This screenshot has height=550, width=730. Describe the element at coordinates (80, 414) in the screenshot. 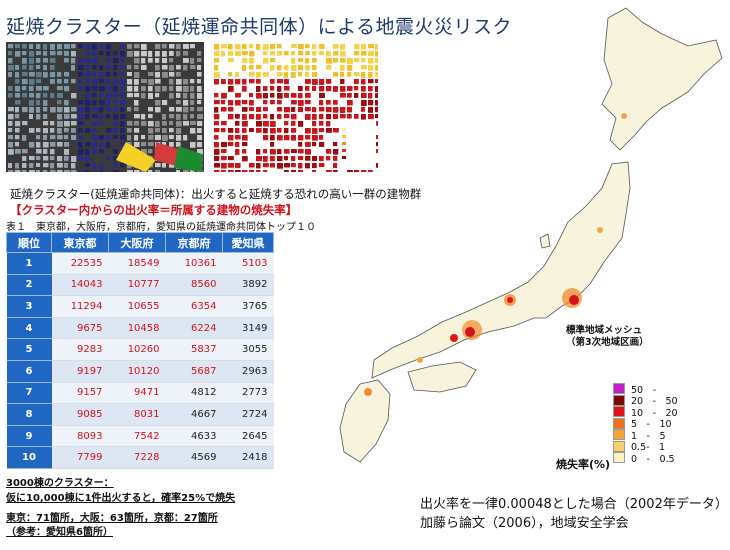

I see `tokyo-cell: 9085` at that location.